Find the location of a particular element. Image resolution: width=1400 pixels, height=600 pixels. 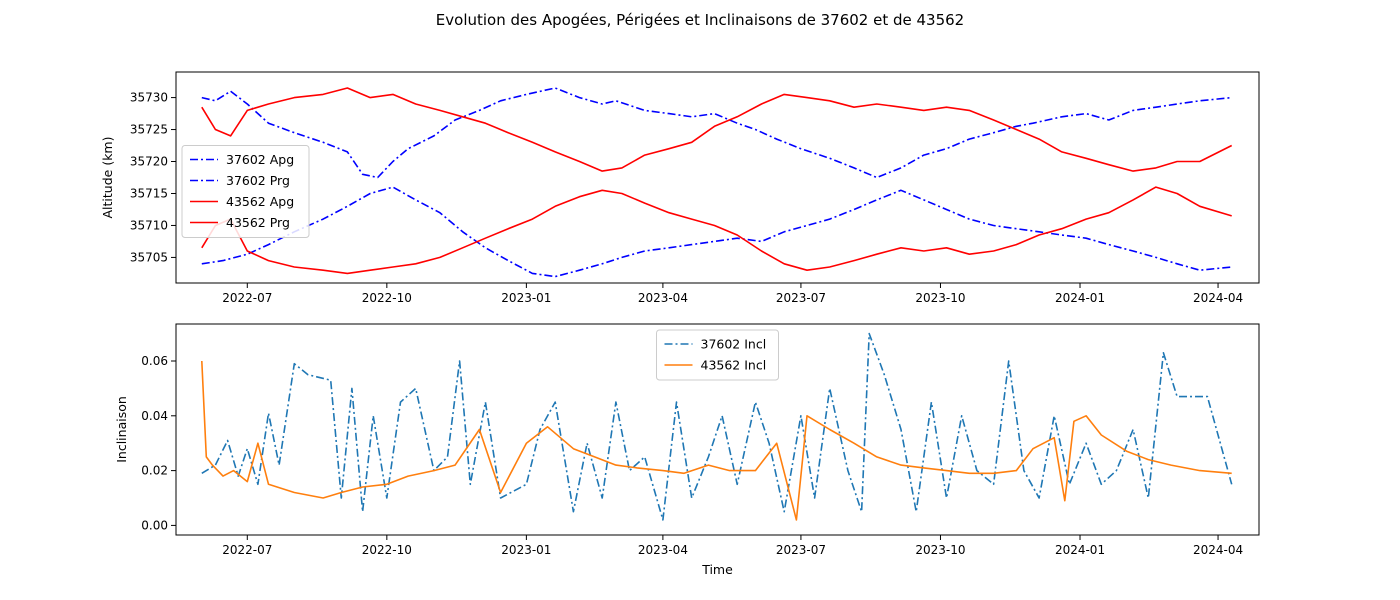

y-tick-label: 35725 is located at coordinates (149, 130).